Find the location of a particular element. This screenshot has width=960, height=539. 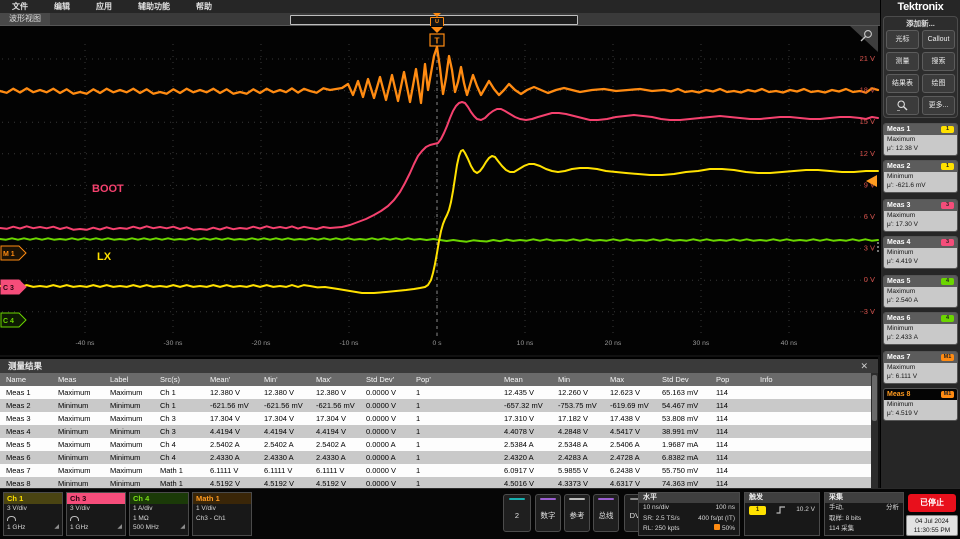

table-cell: Ch 1 is located at coordinates (168, 392).